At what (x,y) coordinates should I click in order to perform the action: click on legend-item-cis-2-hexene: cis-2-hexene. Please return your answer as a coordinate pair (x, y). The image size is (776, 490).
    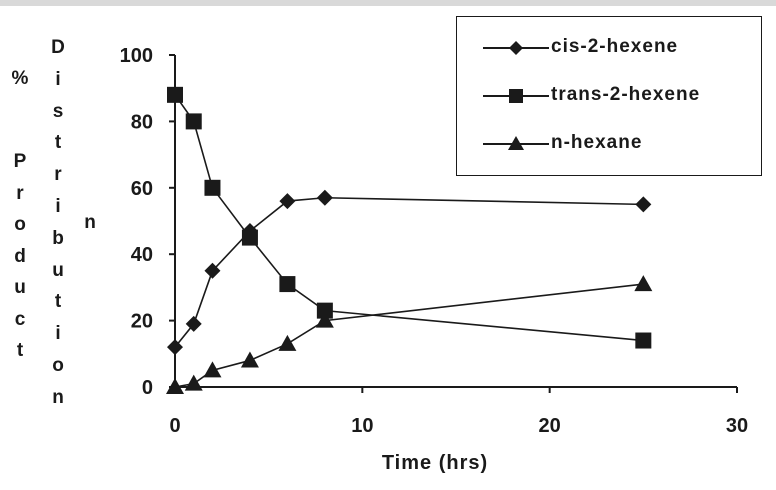
    Looking at the image, I should click on (610, 48).